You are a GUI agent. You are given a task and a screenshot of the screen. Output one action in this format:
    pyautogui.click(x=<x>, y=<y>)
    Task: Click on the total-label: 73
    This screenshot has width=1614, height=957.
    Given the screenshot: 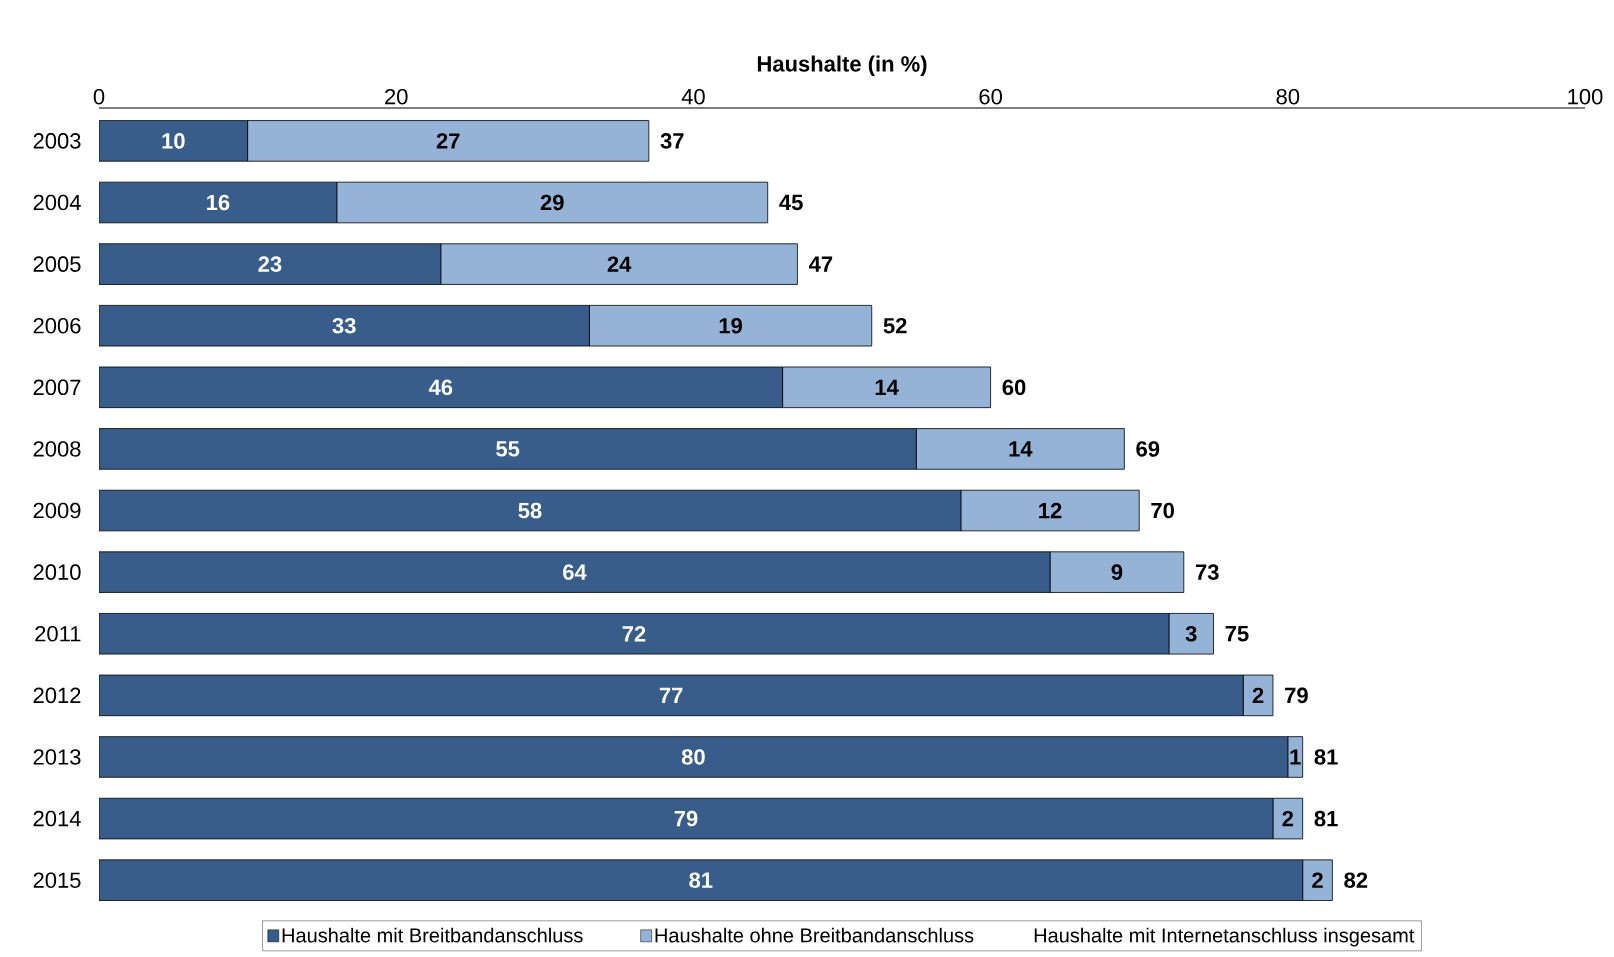 What is the action you would take?
    pyautogui.click(x=1207, y=572)
    